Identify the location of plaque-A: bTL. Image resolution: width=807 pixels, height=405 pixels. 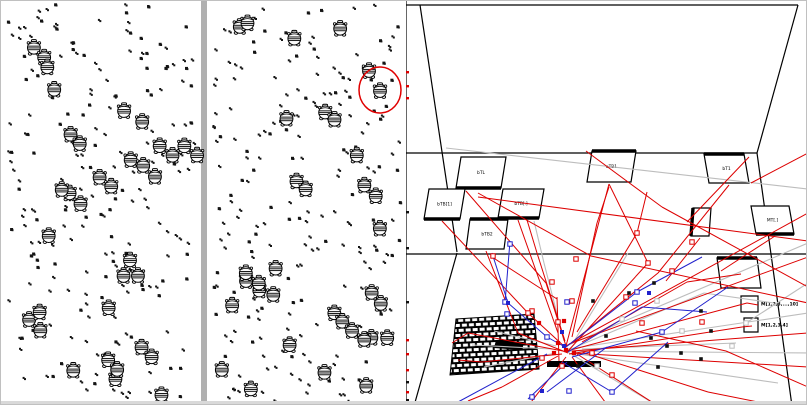
(481, 173).